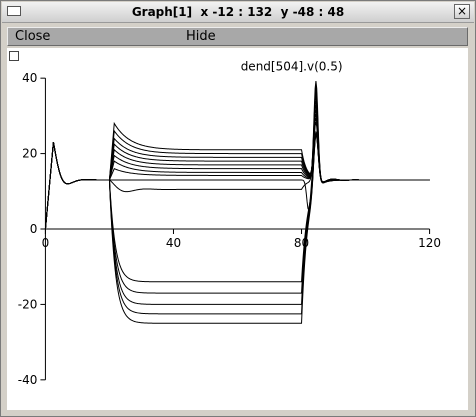  I want to click on title-bar: Graph[1] x -12 : 132 y -48 : 48 ×, so click(238, 12).